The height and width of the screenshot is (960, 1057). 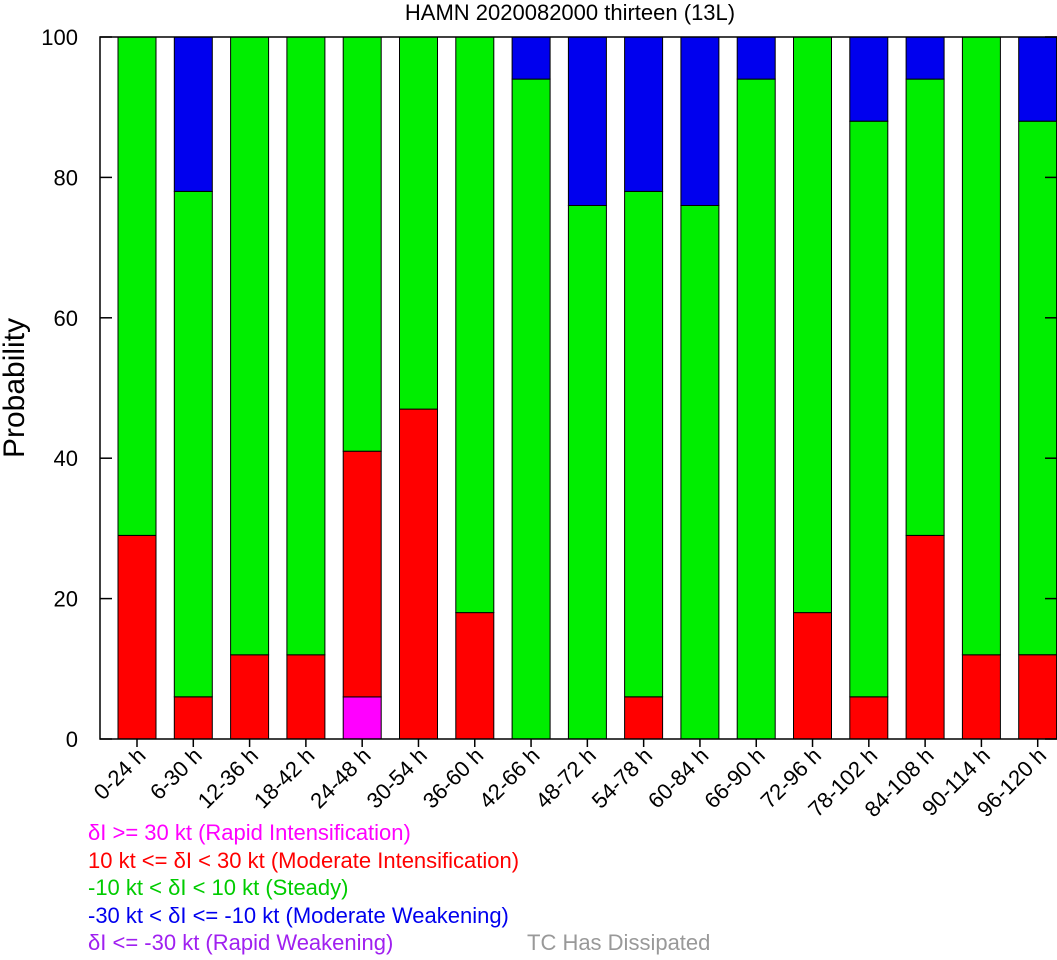 I want to click on x-tick-label-2: 12-36 h, so click(x=228, y=778).